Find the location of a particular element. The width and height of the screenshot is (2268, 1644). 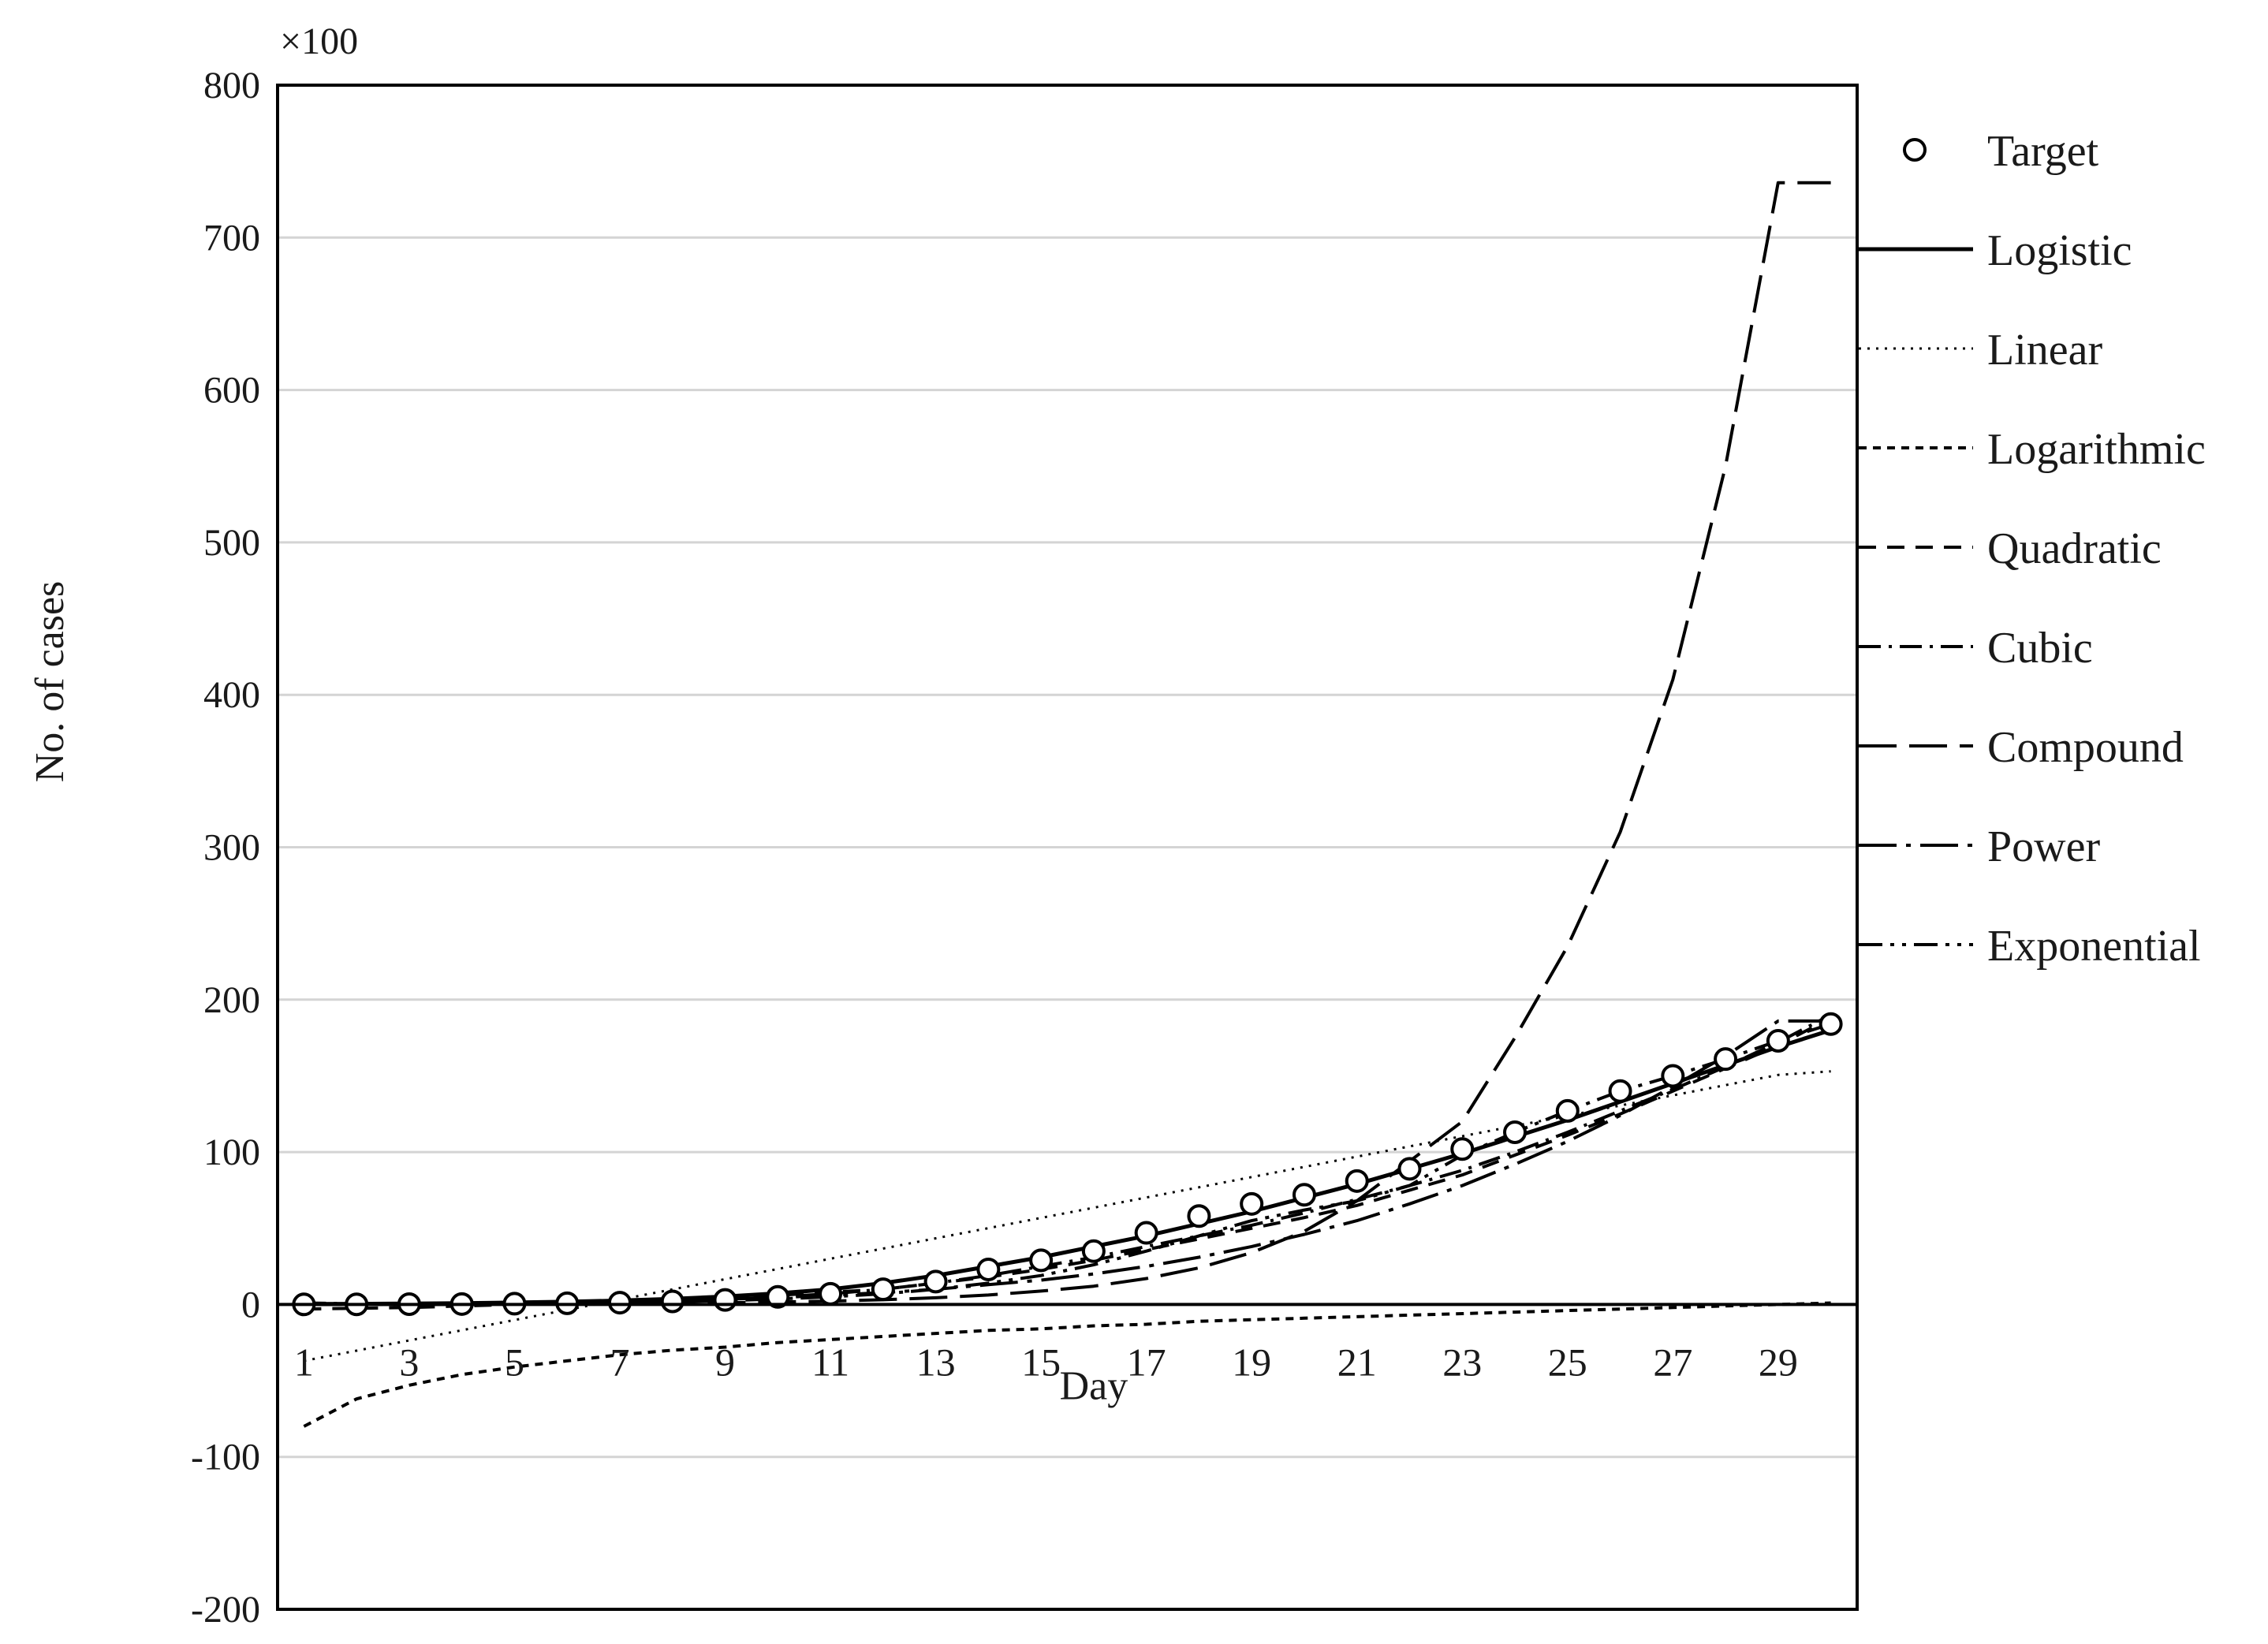

legend-label: Quadratic is located at coordinates (2074, 548).